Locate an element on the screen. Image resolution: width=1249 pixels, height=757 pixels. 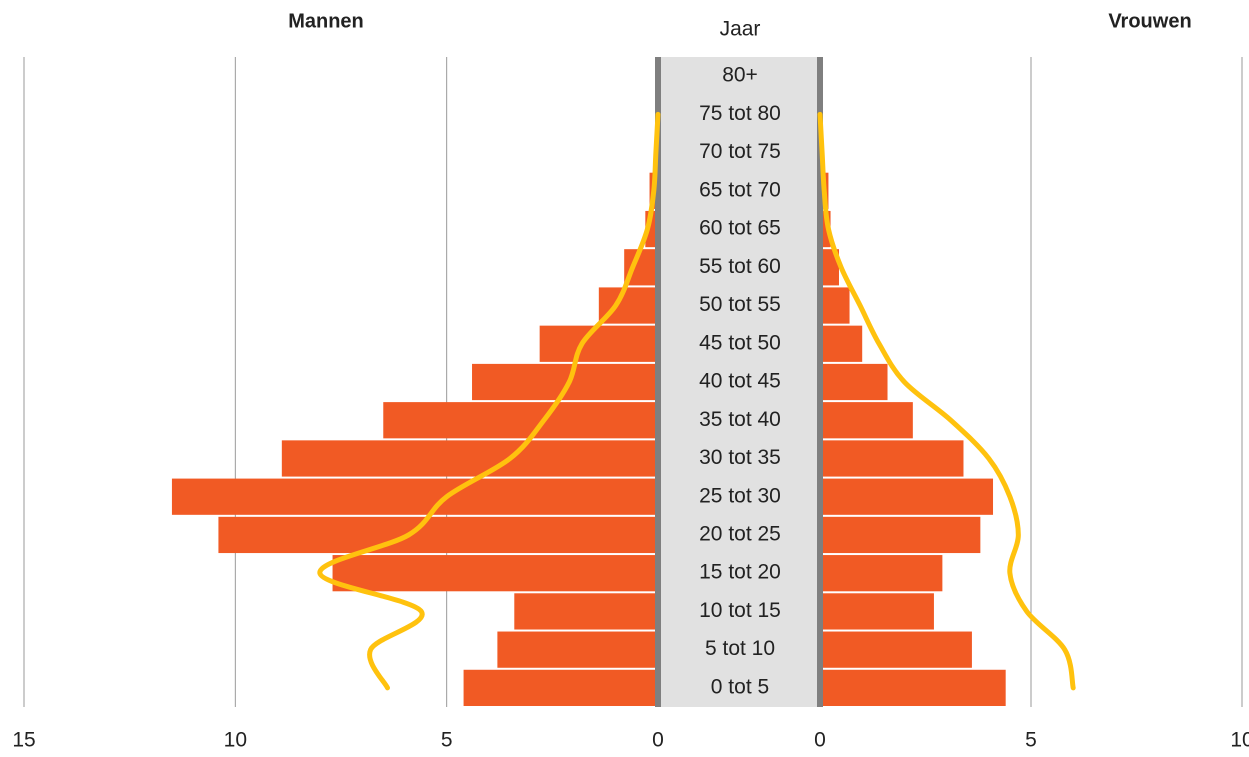
category-label: 45 tot 50 is located at coordinates (740, 342).